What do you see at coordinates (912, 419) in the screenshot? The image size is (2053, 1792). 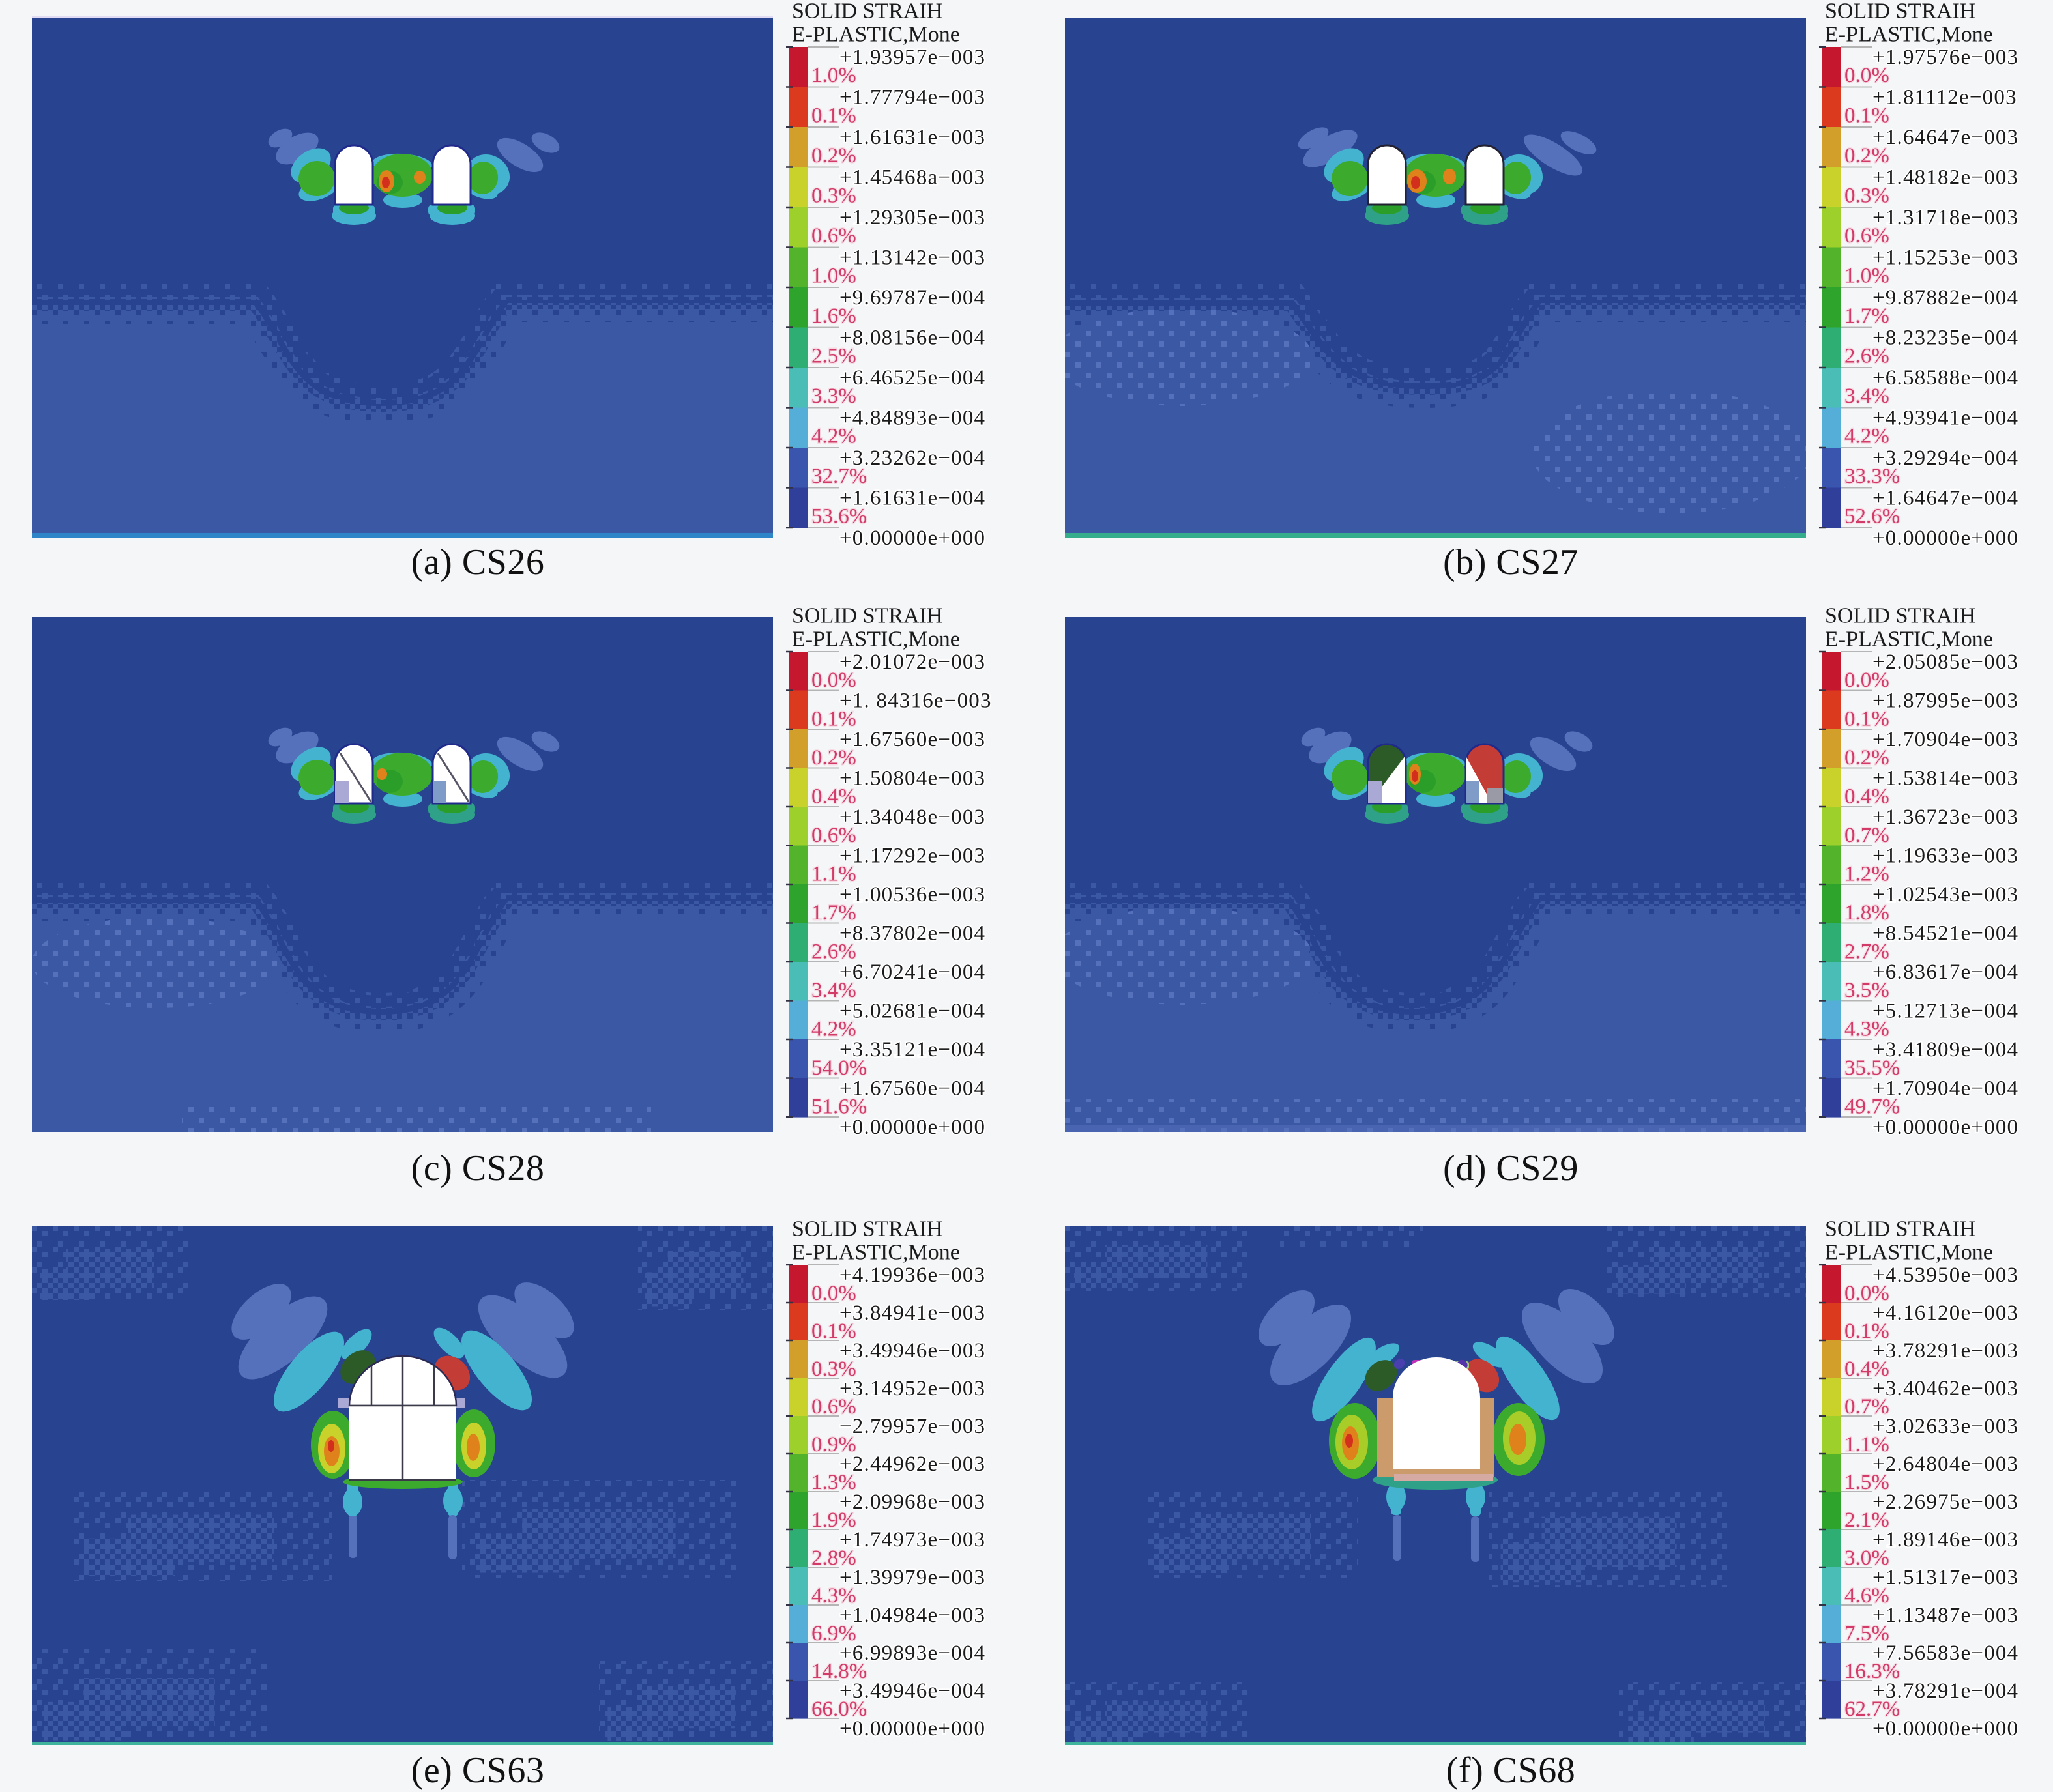 I see `svg-text: +4.84893e−004` at bounding box center [912, 419].